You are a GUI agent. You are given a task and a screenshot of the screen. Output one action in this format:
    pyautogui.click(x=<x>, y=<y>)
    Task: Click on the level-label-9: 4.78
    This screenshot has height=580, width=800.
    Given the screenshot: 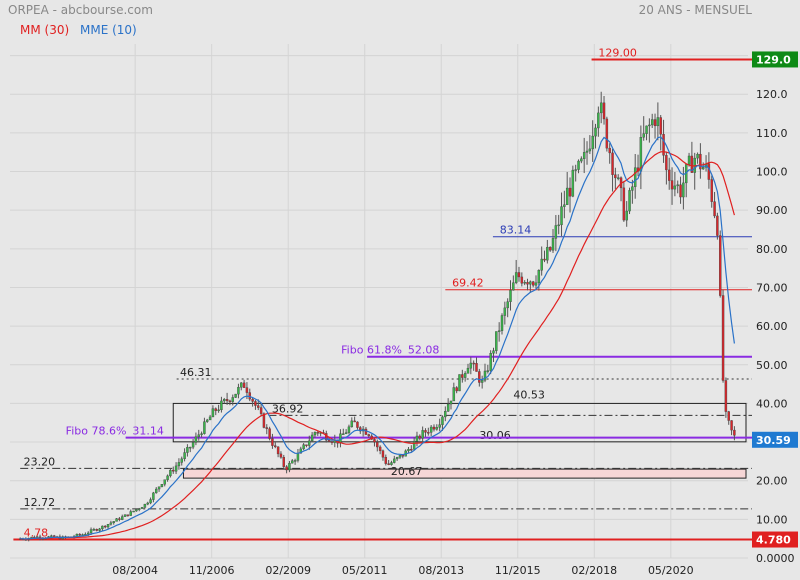 What is the action you would take?
    pyautogui.click(x=36, y=533)
    